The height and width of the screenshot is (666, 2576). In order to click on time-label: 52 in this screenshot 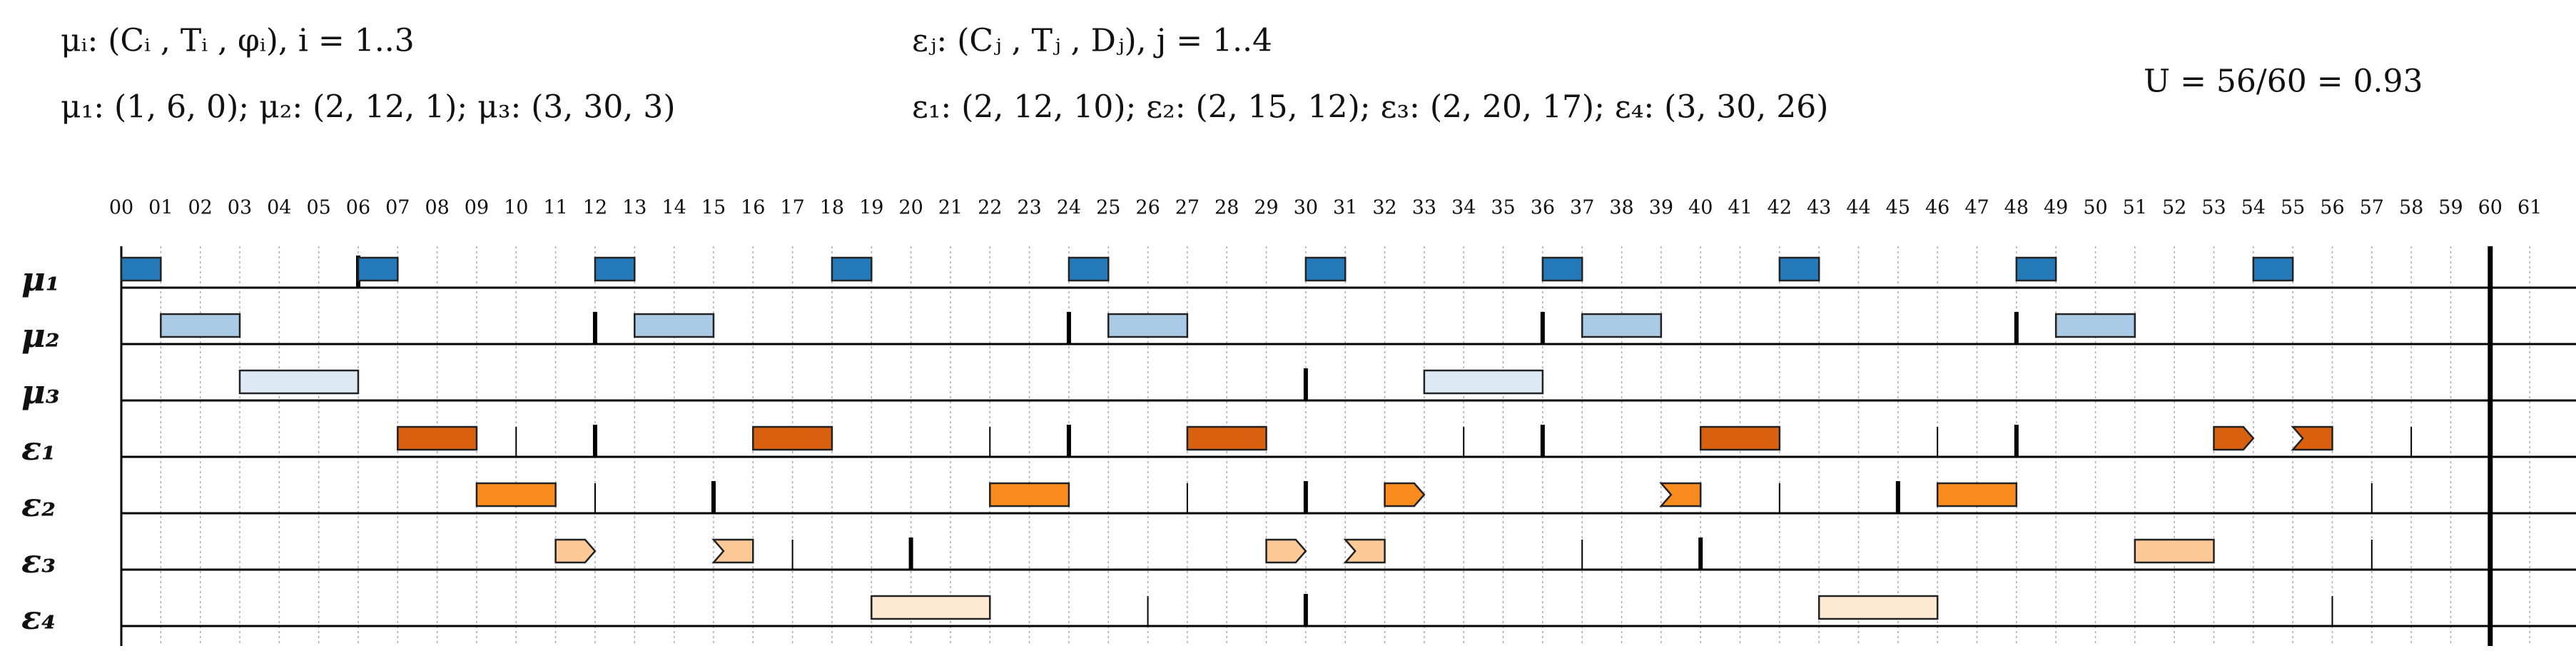, I will do `click(2174, 208)`.